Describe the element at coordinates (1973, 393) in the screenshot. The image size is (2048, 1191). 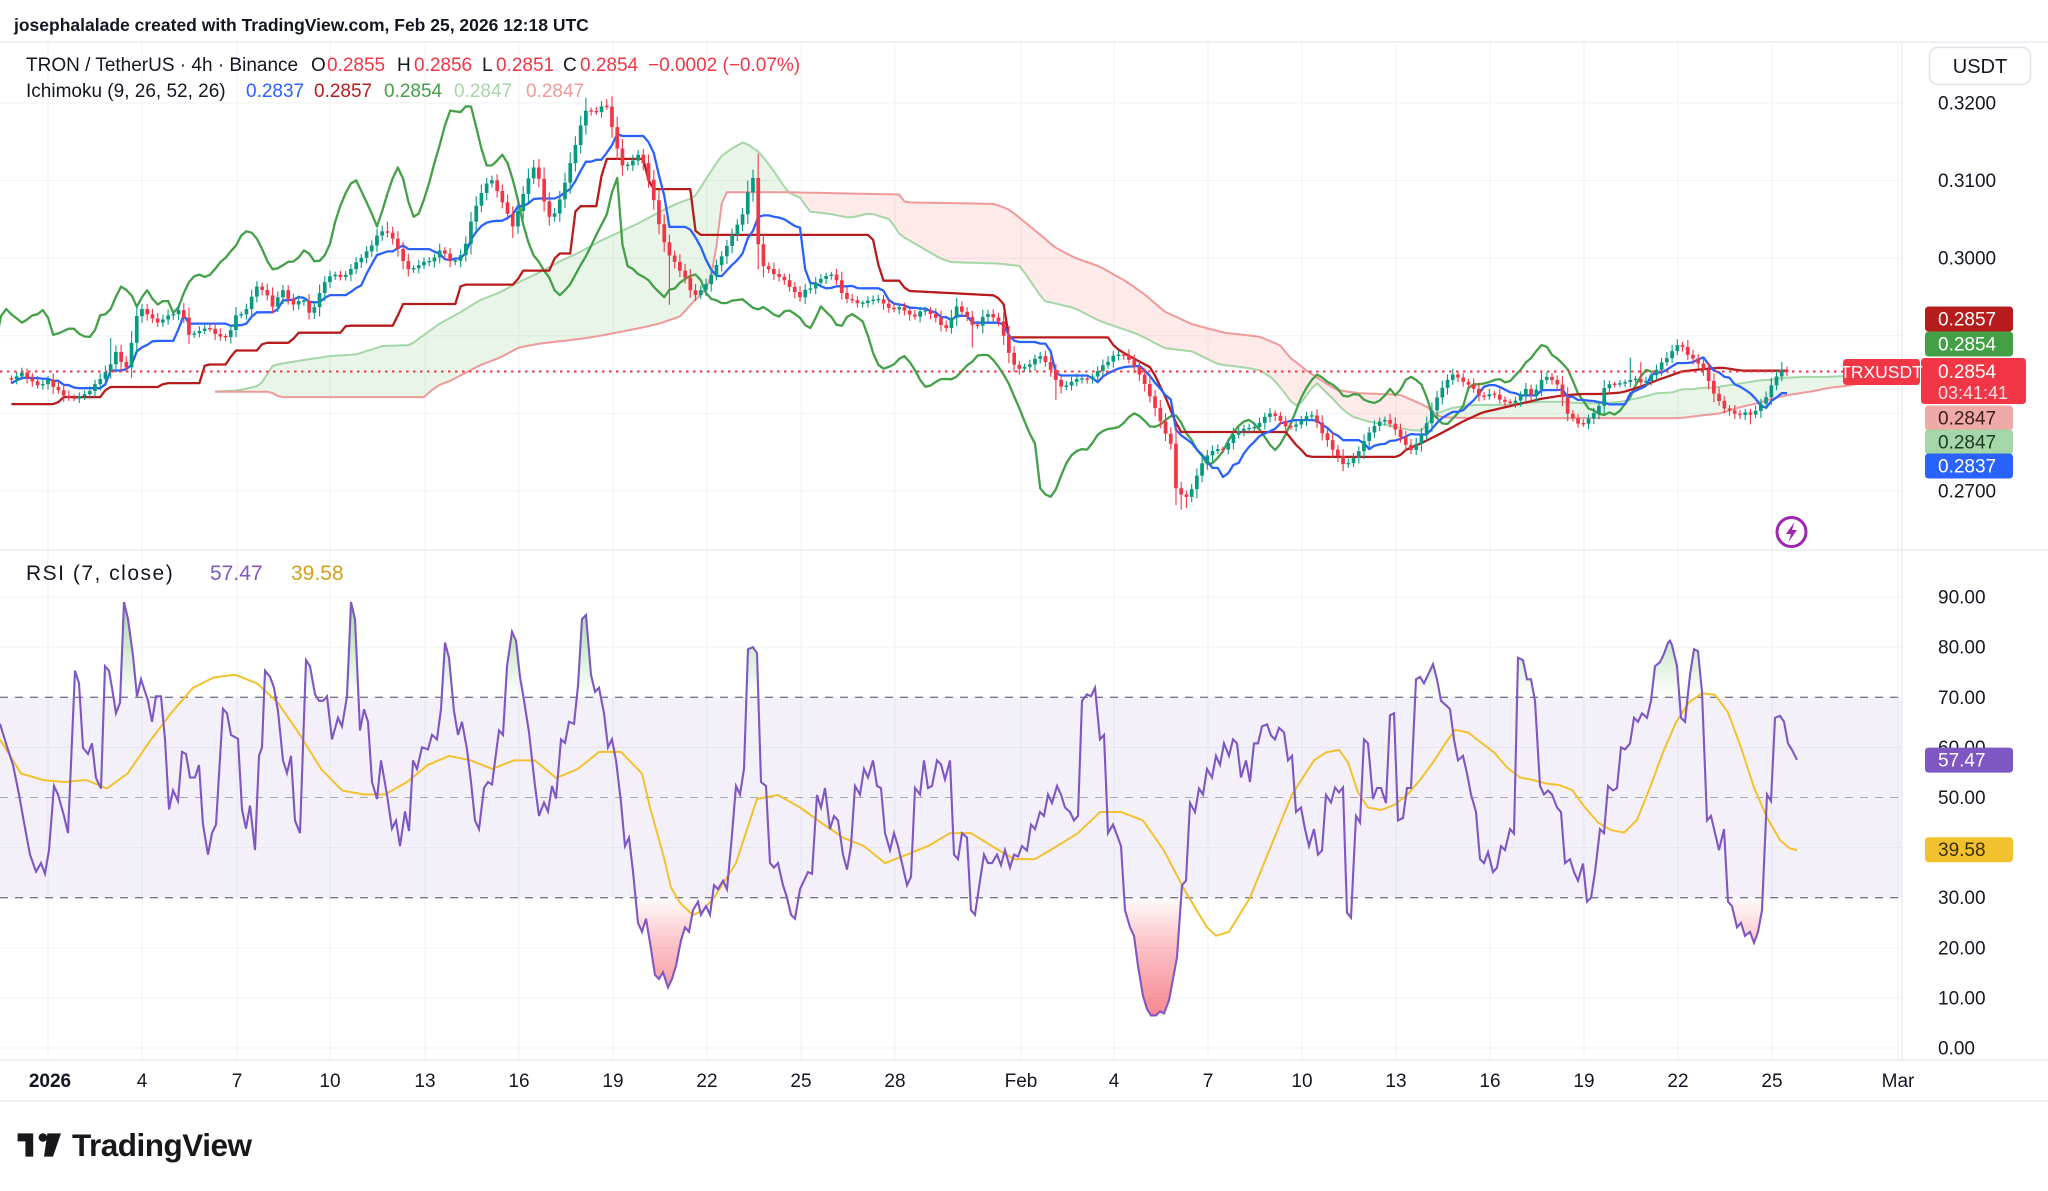
I see `svg-text: 03:41:41` at that location.